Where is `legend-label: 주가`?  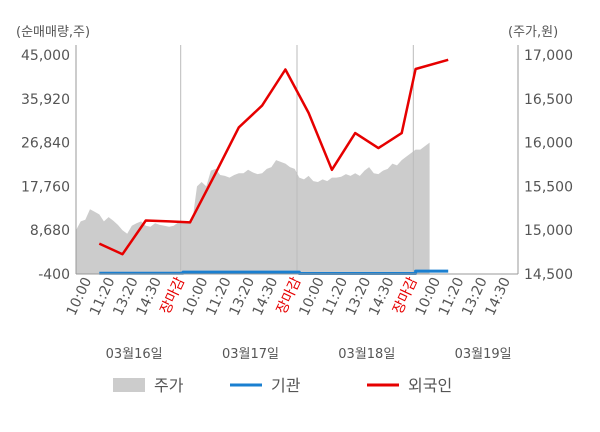
legend-label: 주가 is located at coordinates (169, 385).